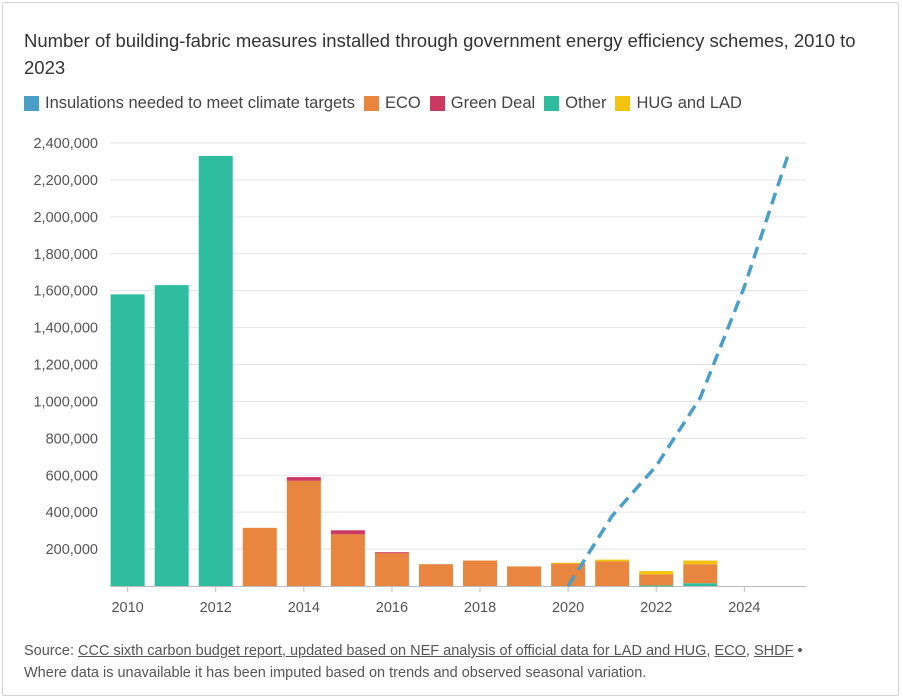 The width and height of the screenshot is (903, 700). I want to click on bar-other-2023, so click(700, 584).